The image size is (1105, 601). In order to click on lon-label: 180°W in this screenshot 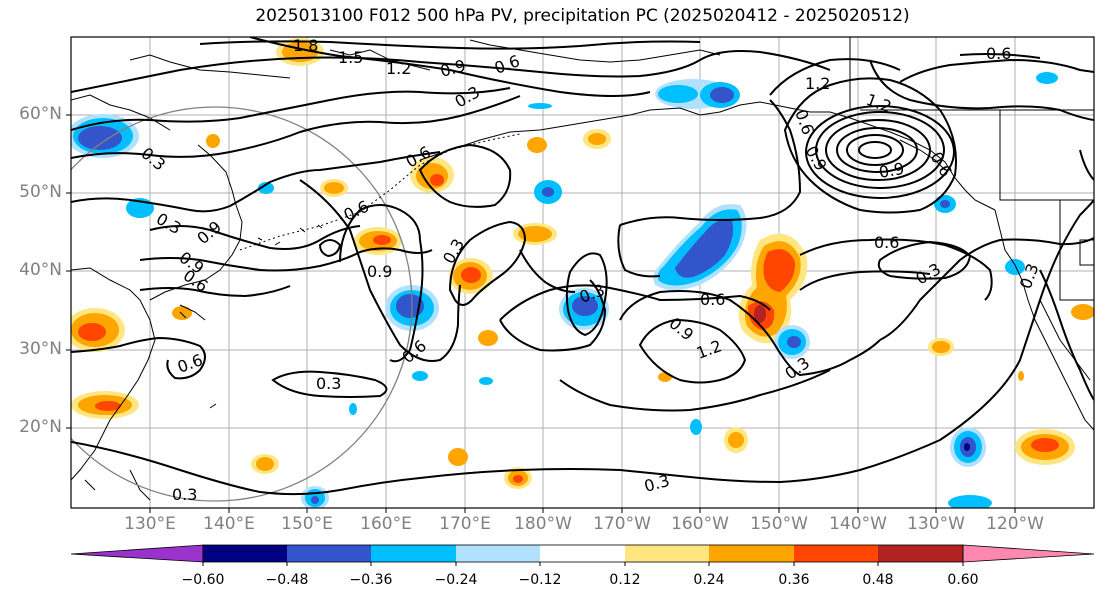, I will do `click(543, 524)`.